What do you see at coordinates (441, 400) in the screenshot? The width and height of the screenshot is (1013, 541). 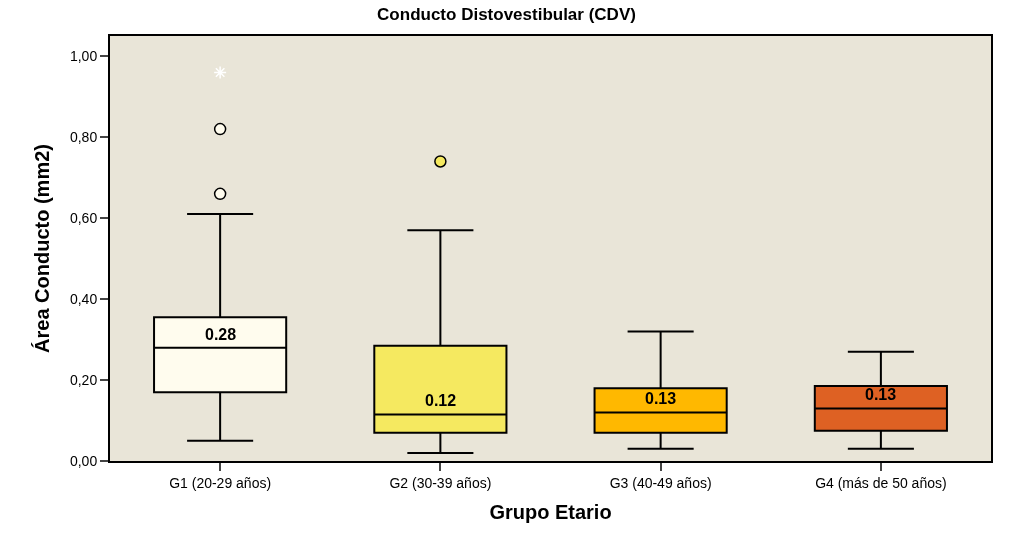 I see `annotation: 0.12` at bounding box center [441, 400].